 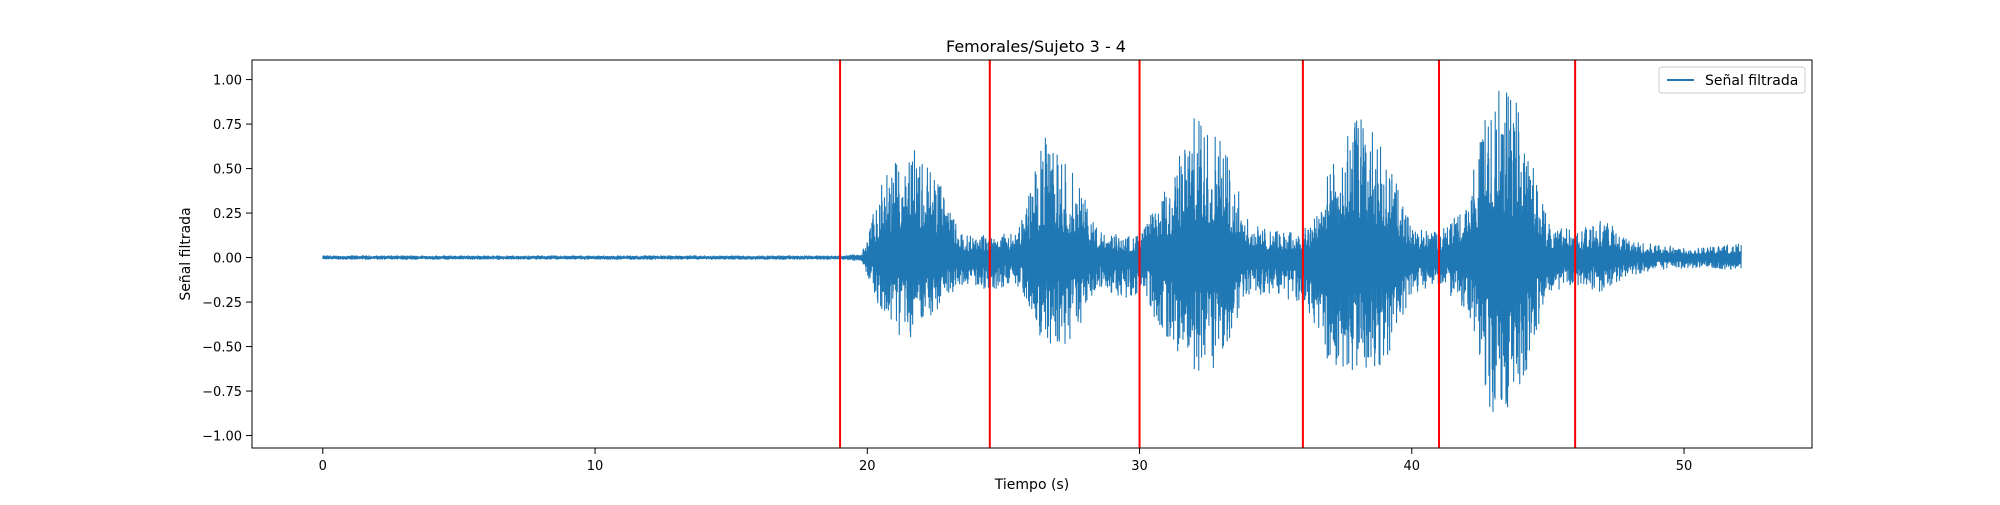 I want to click on y-tick-label: 0.50, so click(x=227, y=170).